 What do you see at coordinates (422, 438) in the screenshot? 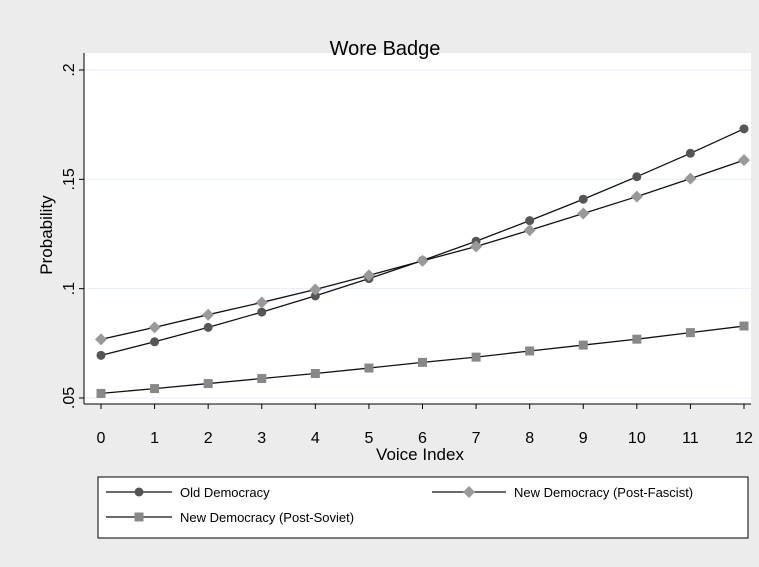
I see `x-tick-label: 6` at bounding box center [422, 438].